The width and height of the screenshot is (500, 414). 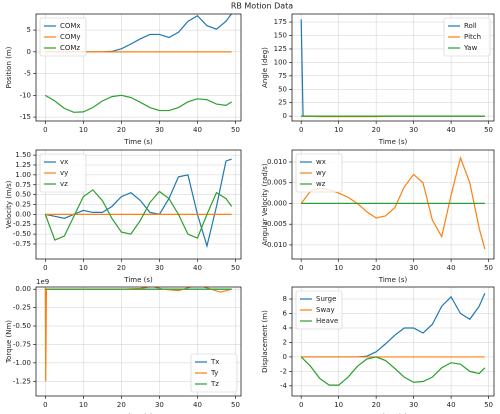 What do you see at coordinates (25, 117) in the screenshot?
I see `y-tick-label: -15` at bounding box center [25, 117].